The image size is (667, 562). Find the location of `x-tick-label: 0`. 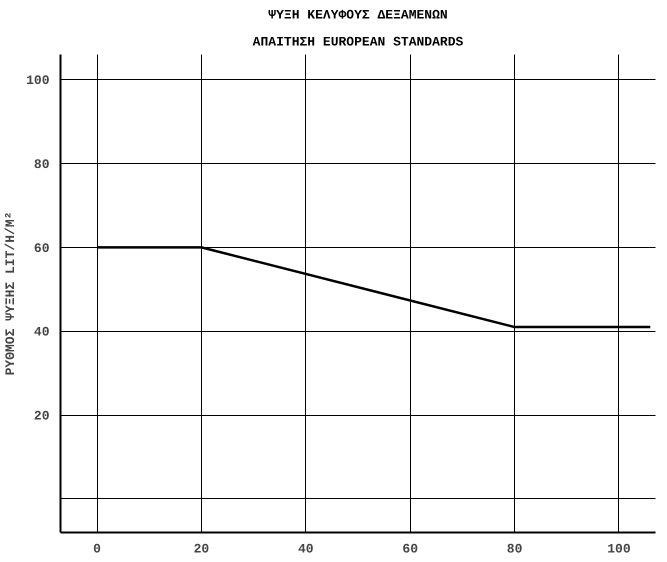

x-tick-label: 0 is located at coordinates (97, 549).